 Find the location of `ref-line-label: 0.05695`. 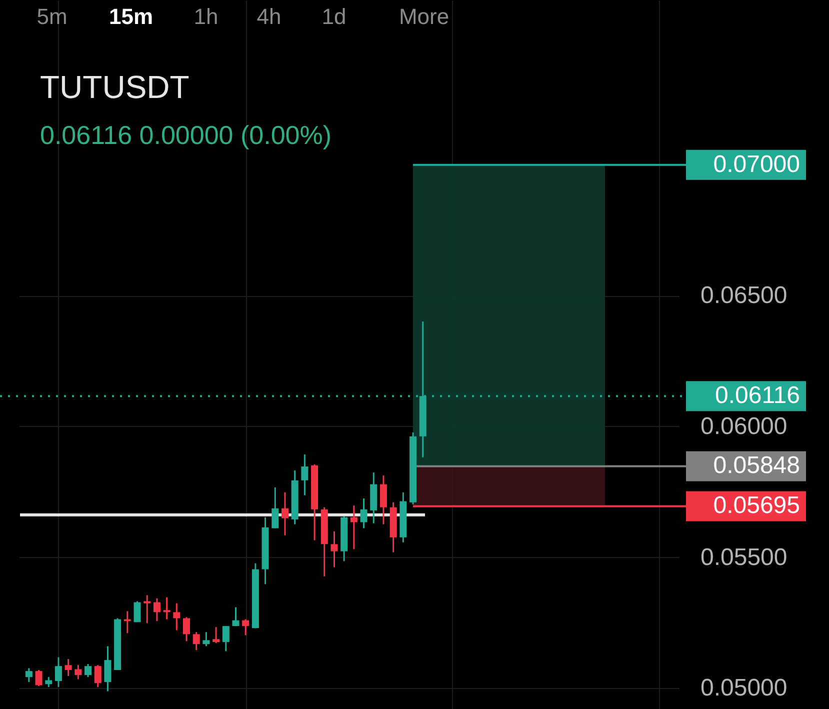

ref-line-label: 0.05695 is located at coordinates (756, 506).